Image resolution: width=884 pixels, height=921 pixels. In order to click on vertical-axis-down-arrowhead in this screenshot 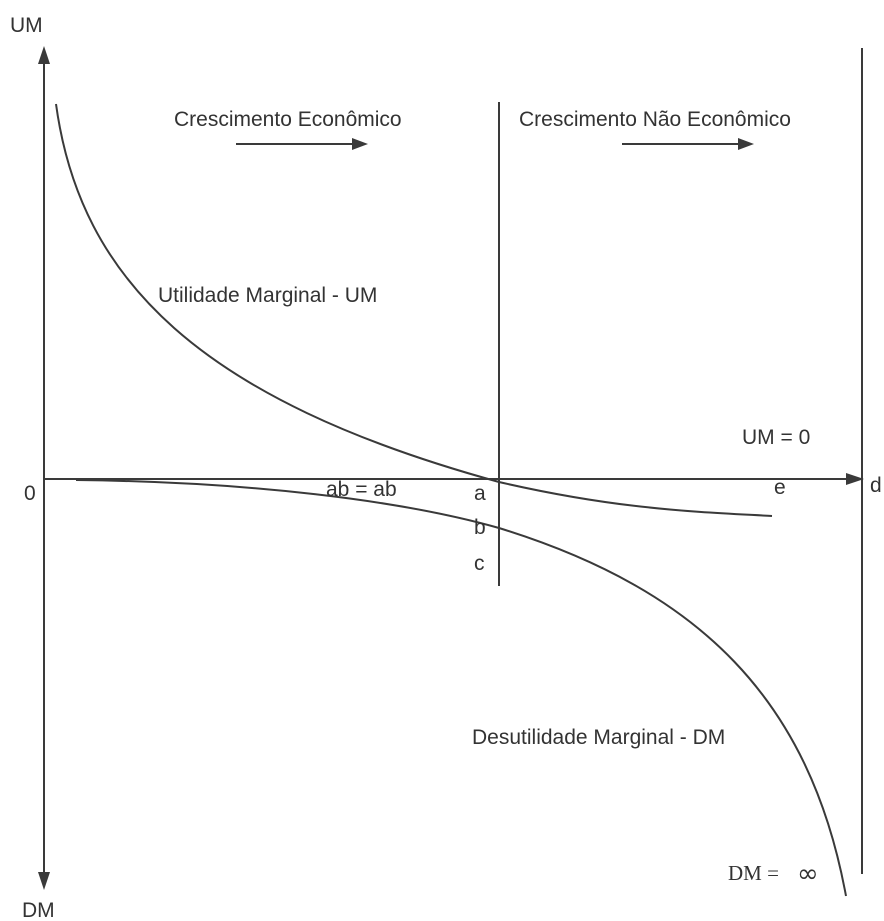, I will do `click(44, 881)`.